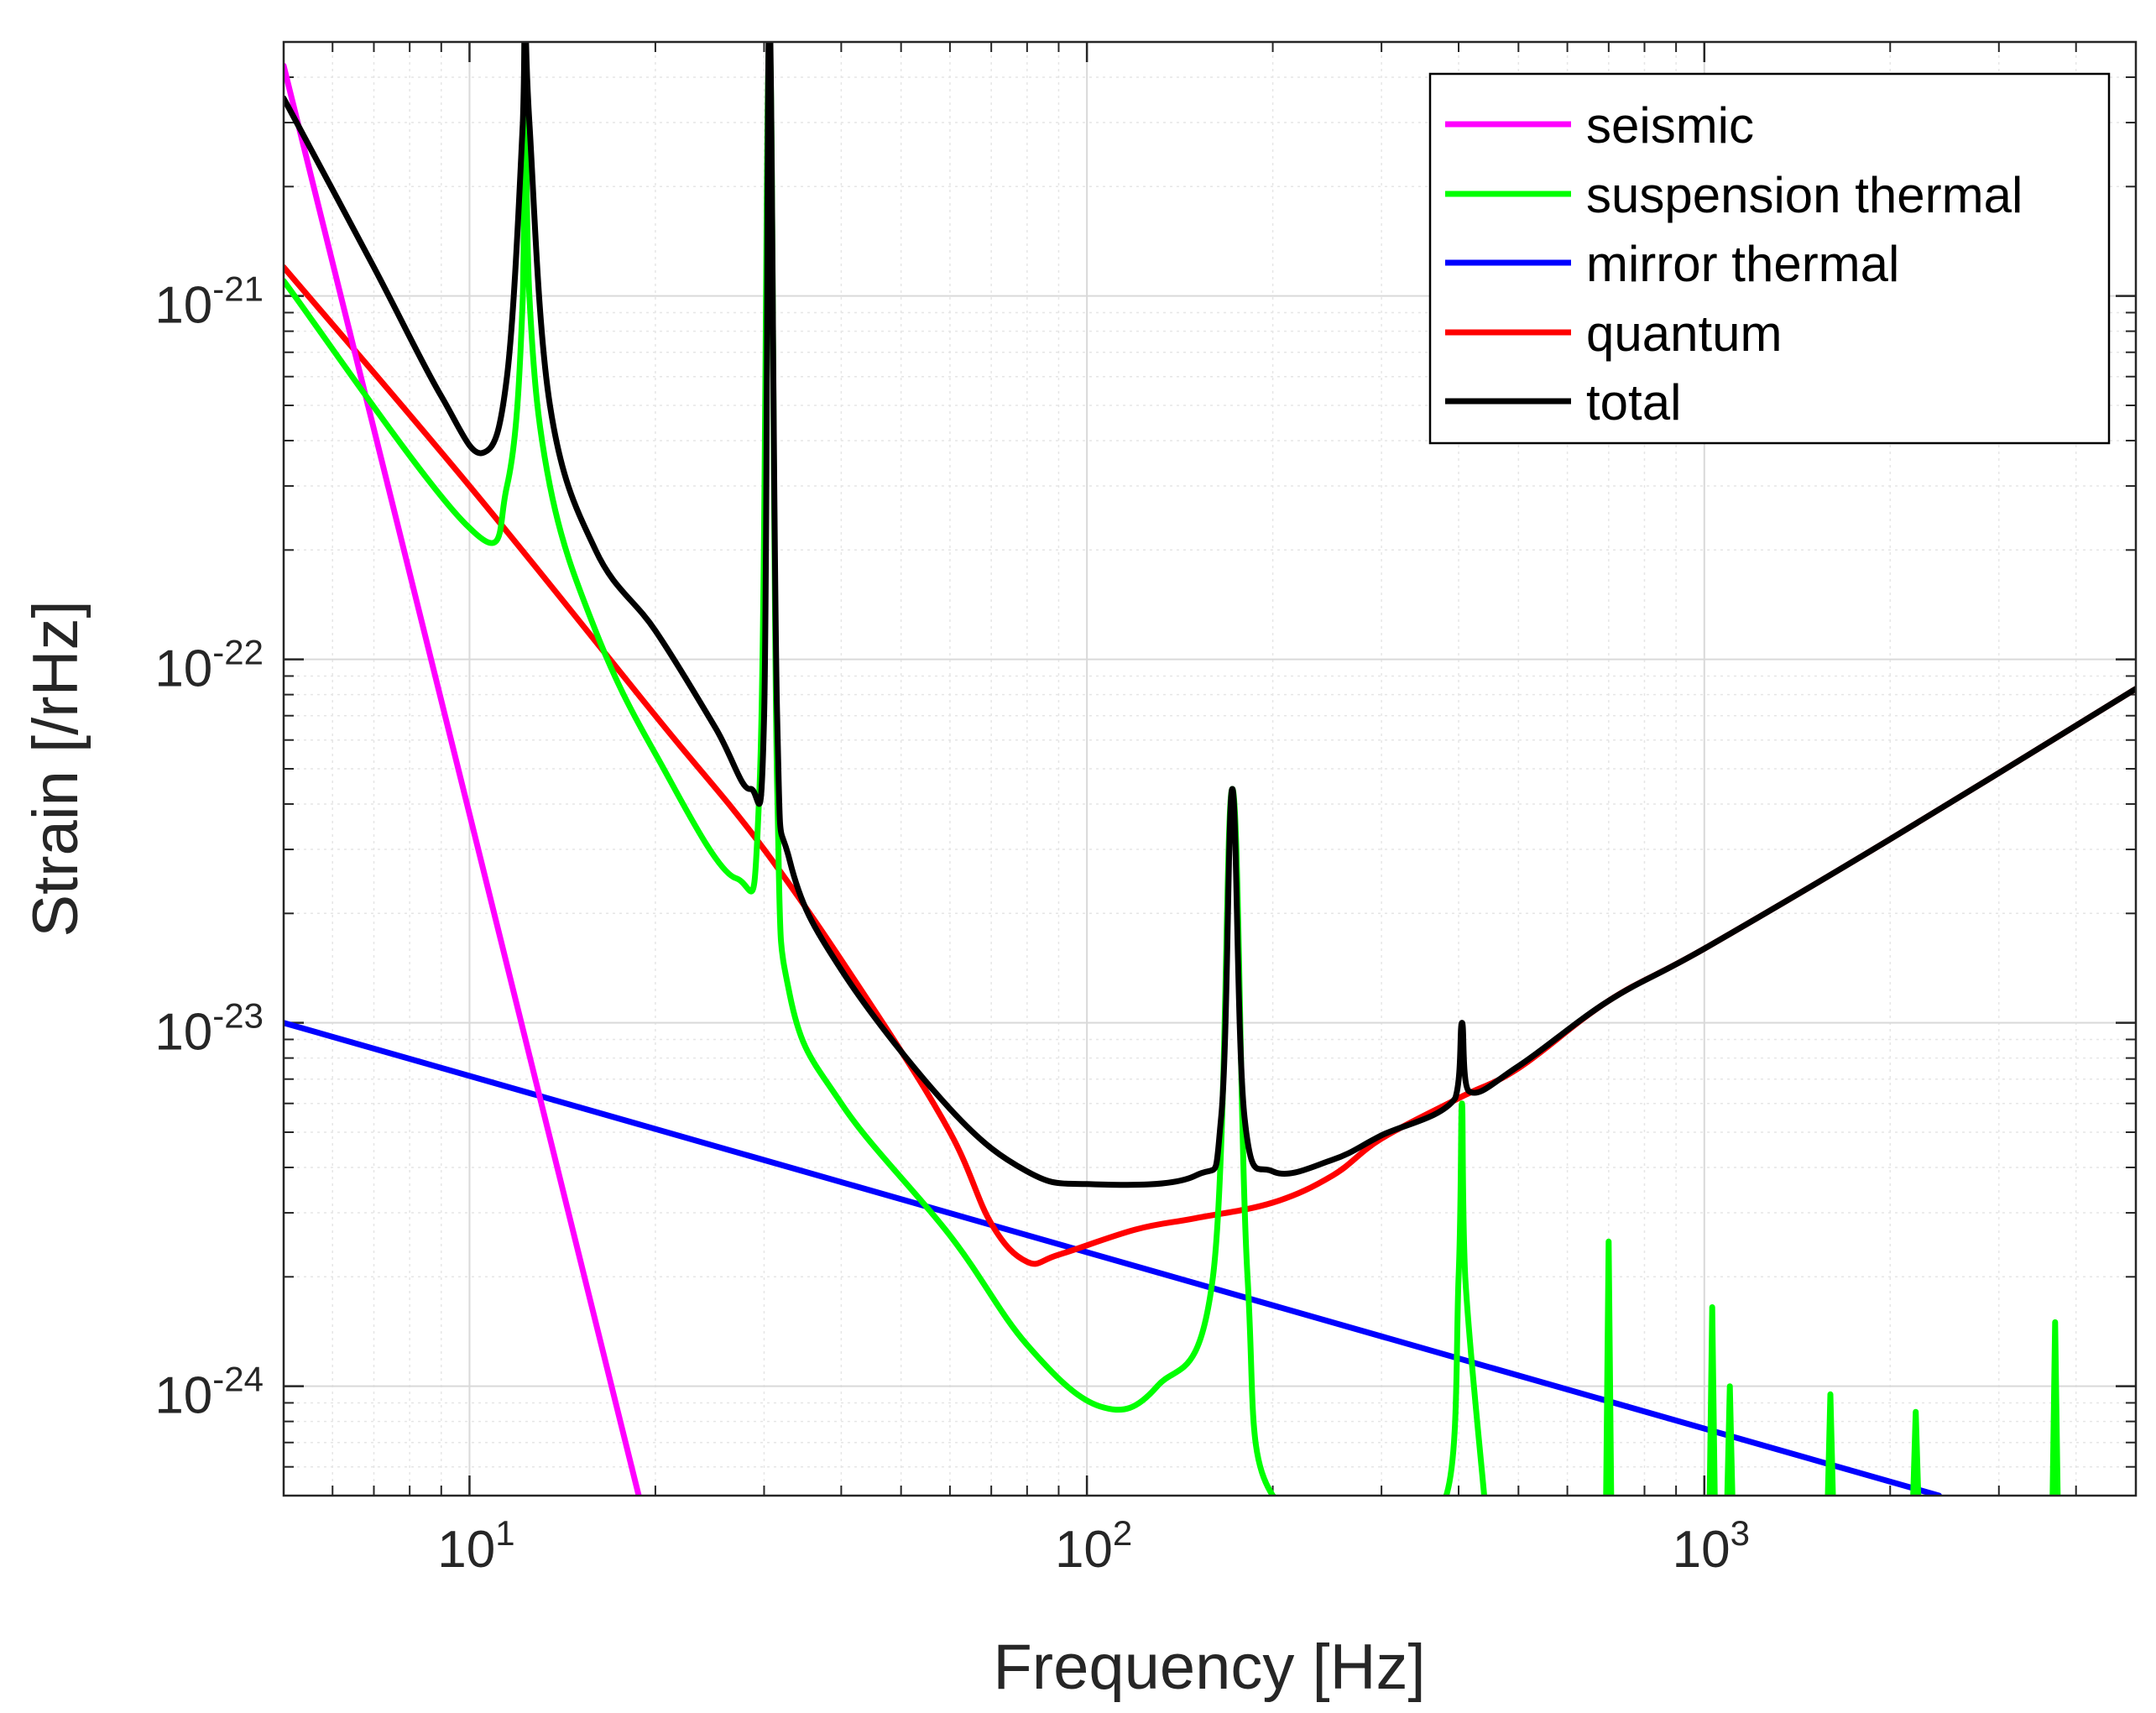  I want to click on legend-label-suspension-thermal: suspension thermal, so click(1804, 195).